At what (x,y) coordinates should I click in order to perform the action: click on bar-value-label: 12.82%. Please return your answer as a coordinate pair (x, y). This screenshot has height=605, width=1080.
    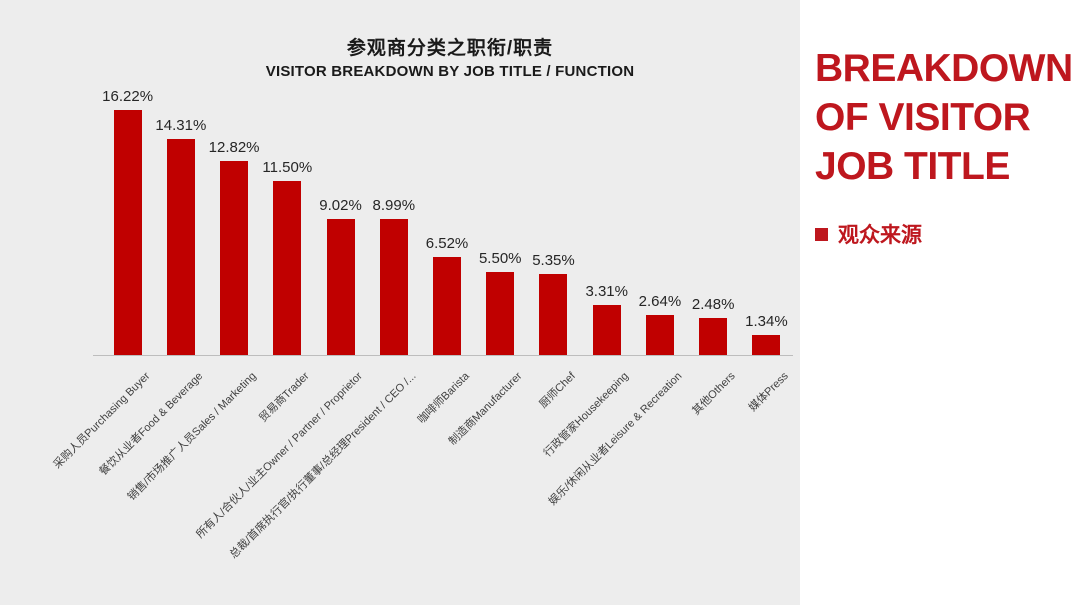
    Looking at the image, I should click on (234, 147).